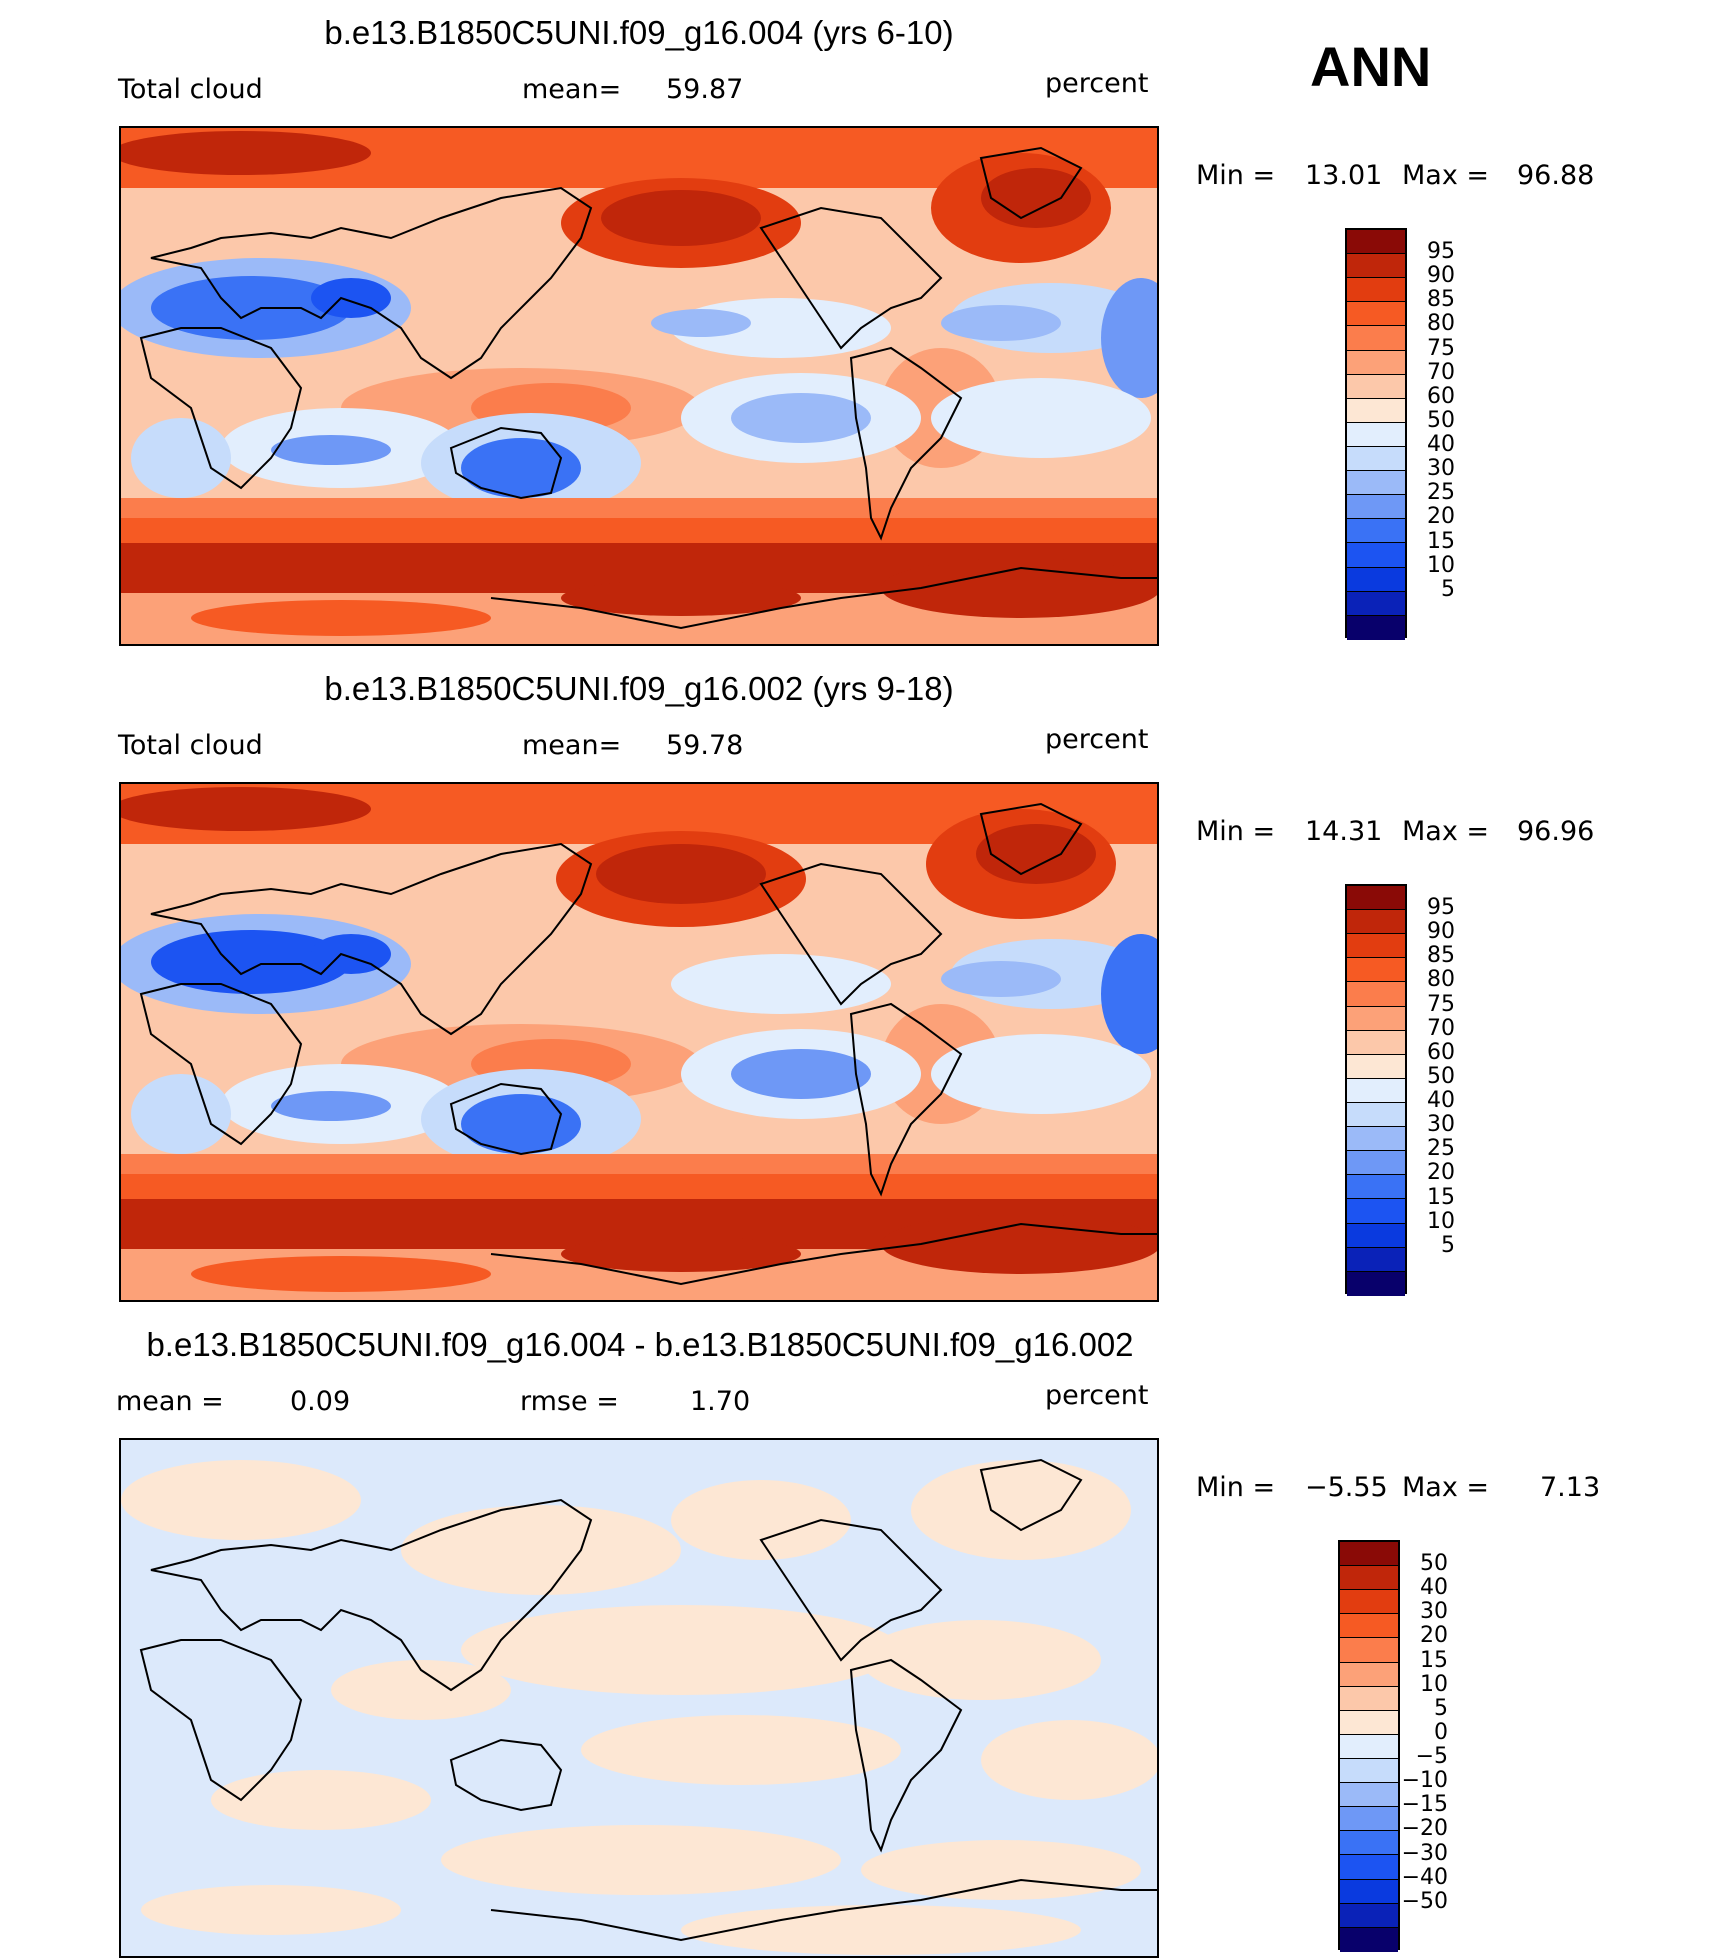 The image size is (1710, 1958). I want to click on panel-1-colorbar, so click(1376, 434).